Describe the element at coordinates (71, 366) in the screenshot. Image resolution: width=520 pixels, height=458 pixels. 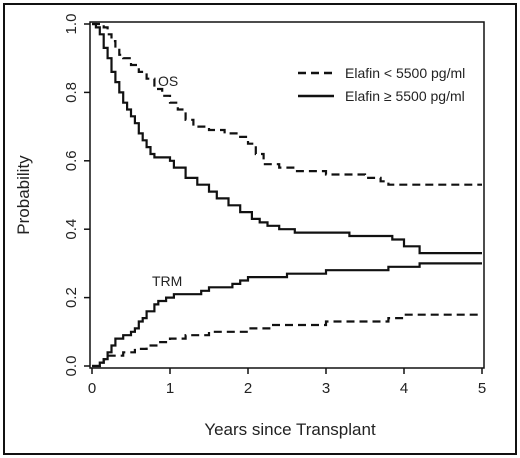
I see `y-tick-label: 0.0` at that location.